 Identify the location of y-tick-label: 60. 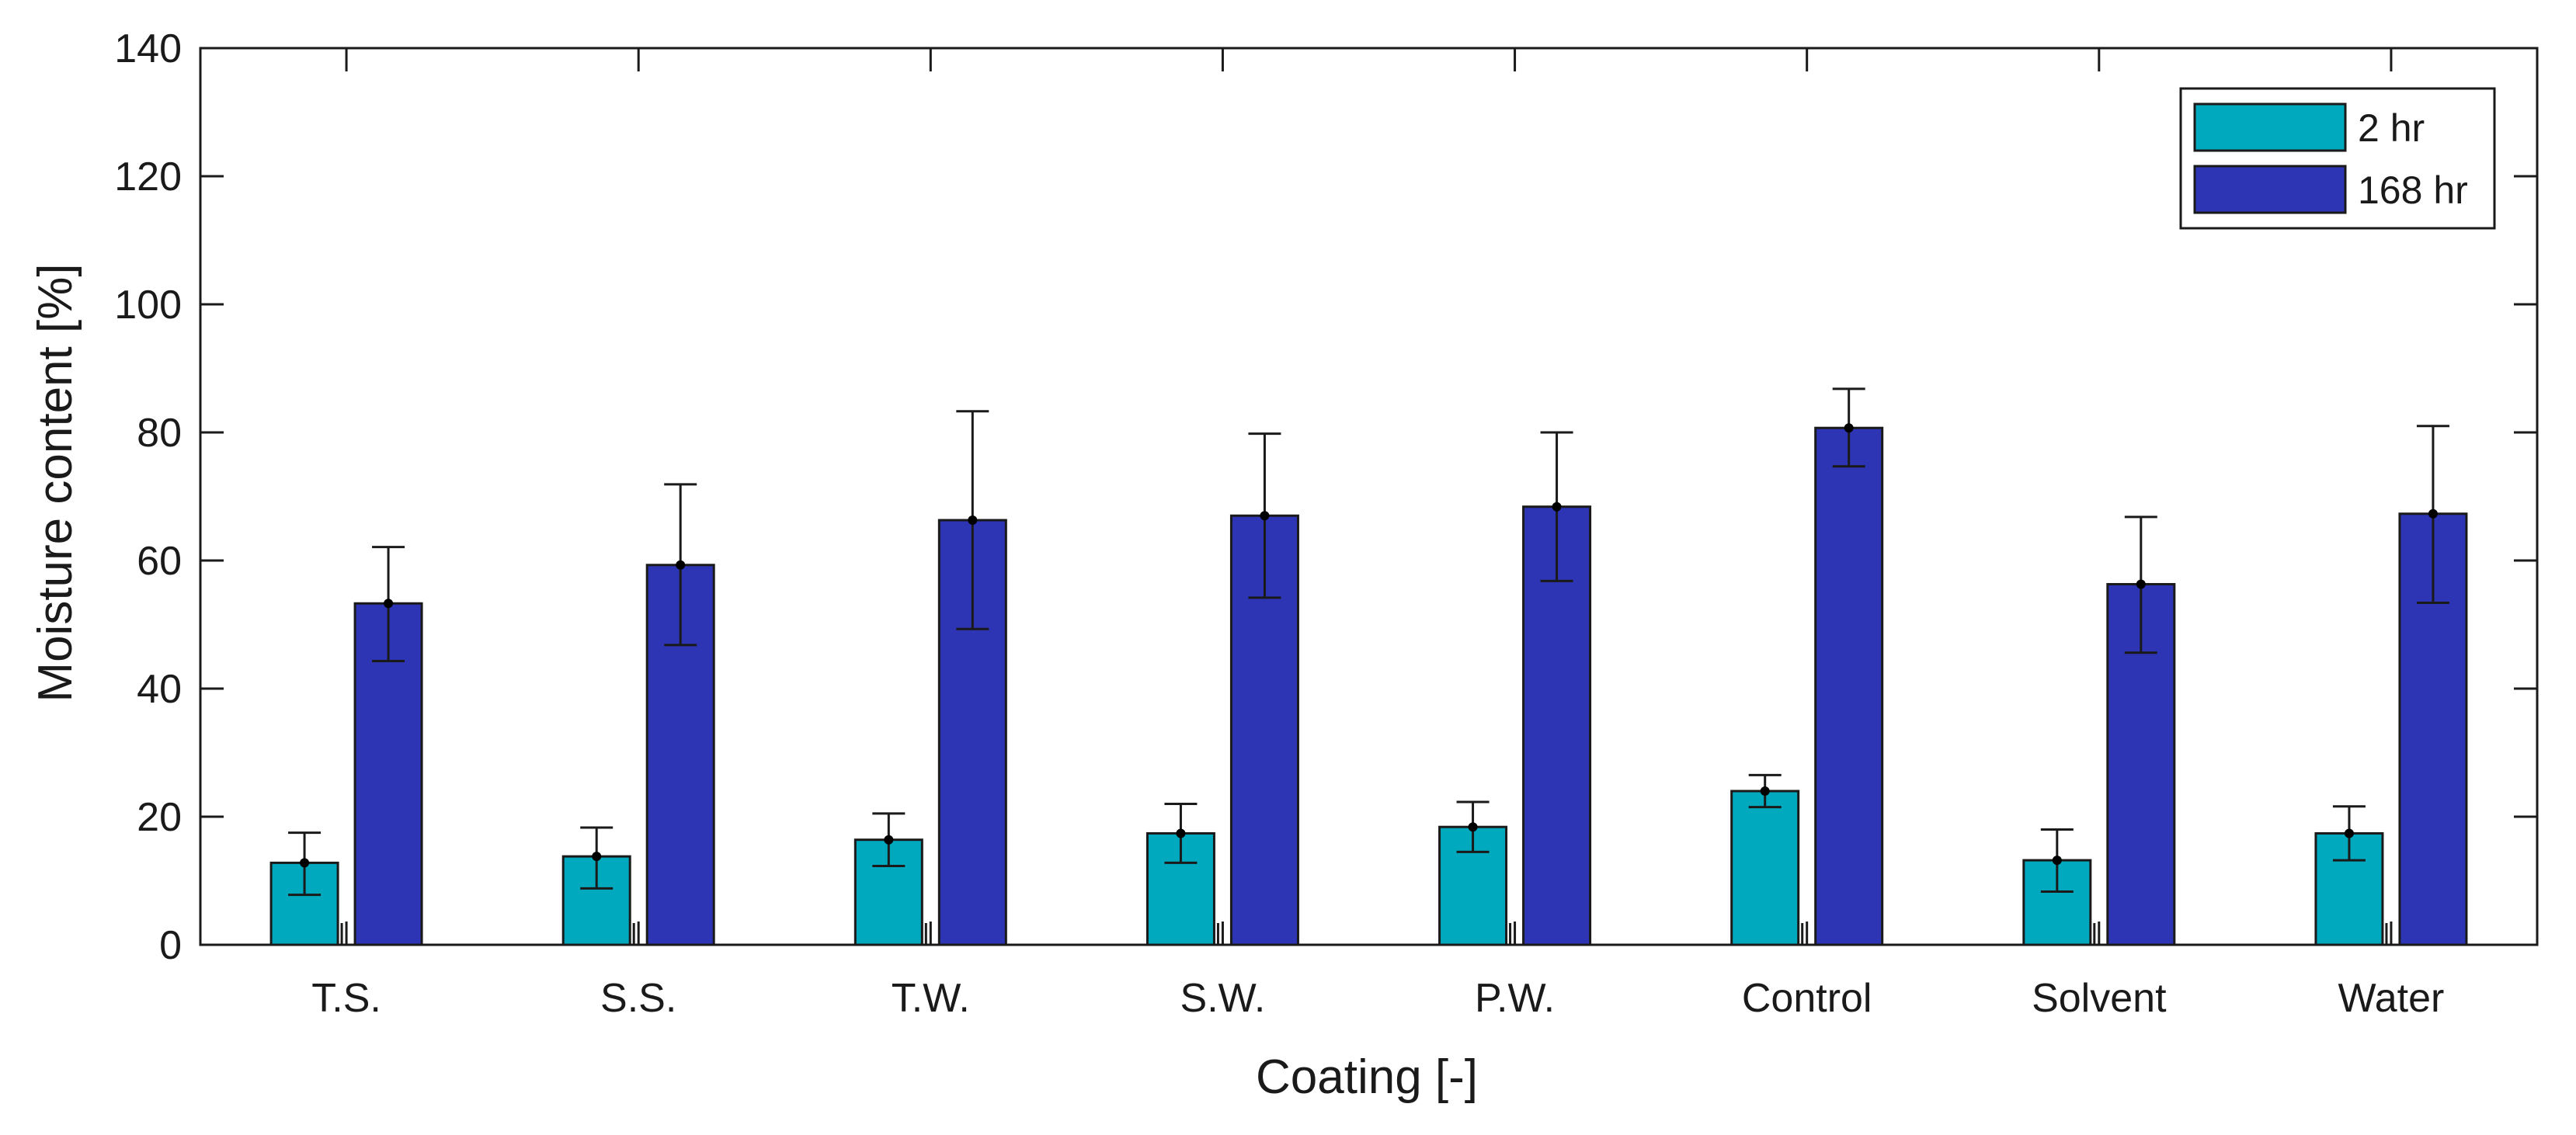
(159, 561).